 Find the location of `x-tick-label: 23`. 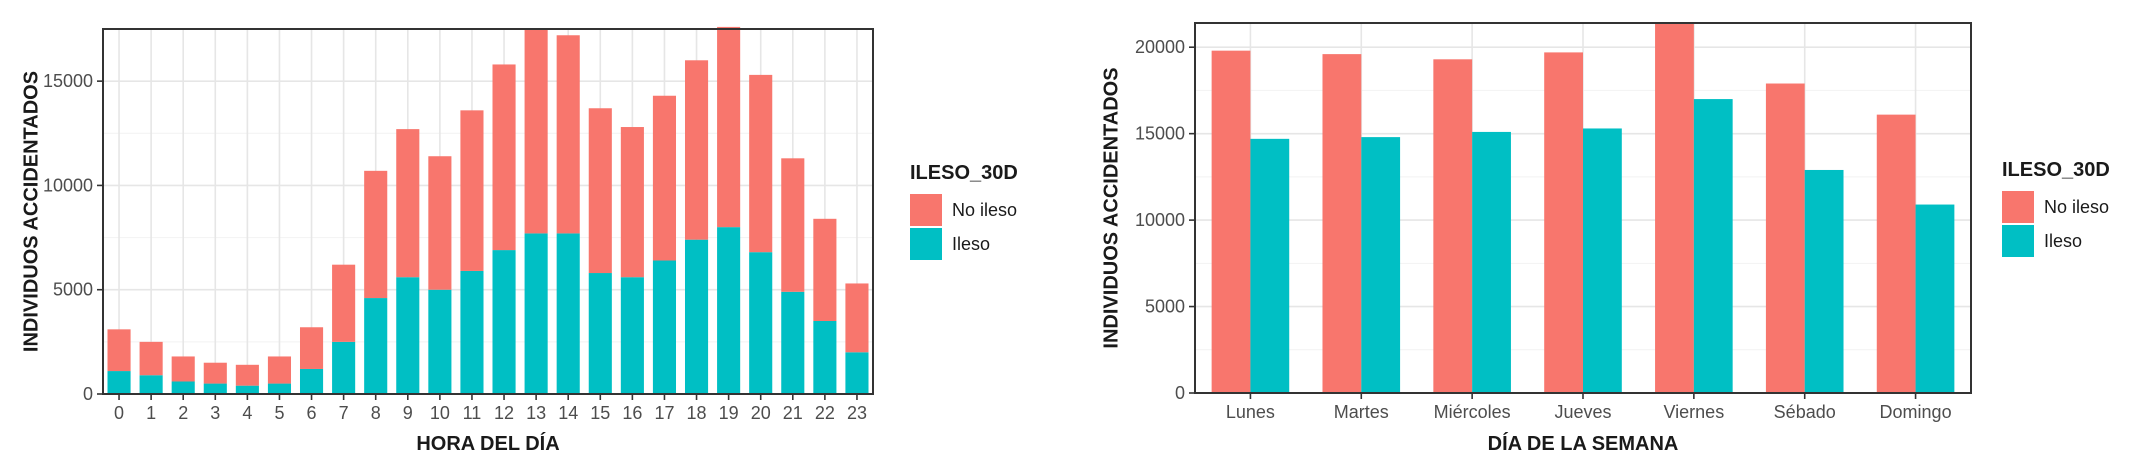

x-tick-label: 23 is located at coordinates (857, 413).